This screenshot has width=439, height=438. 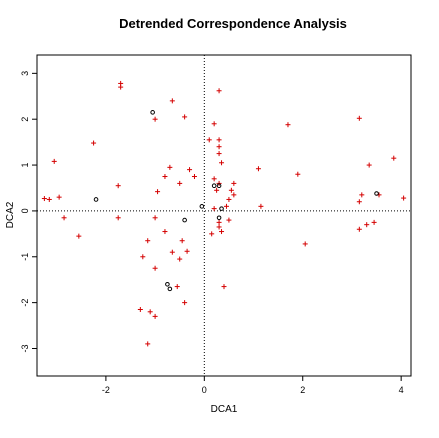 What do you see at coordinates (25, 119) in the screenshot?
I see `y-tick-label: 2` at bounding box center [25, 119].